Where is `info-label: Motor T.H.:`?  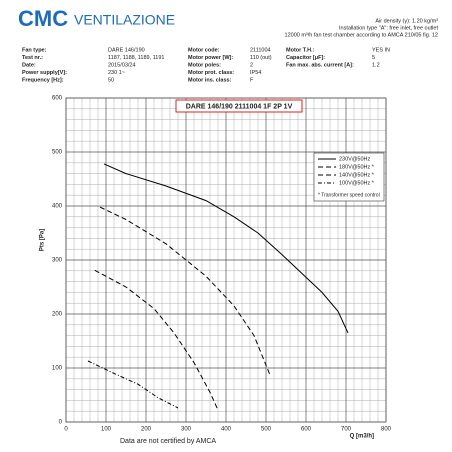 info-label: Motor T.H.: is located at coordinates (300, 50).